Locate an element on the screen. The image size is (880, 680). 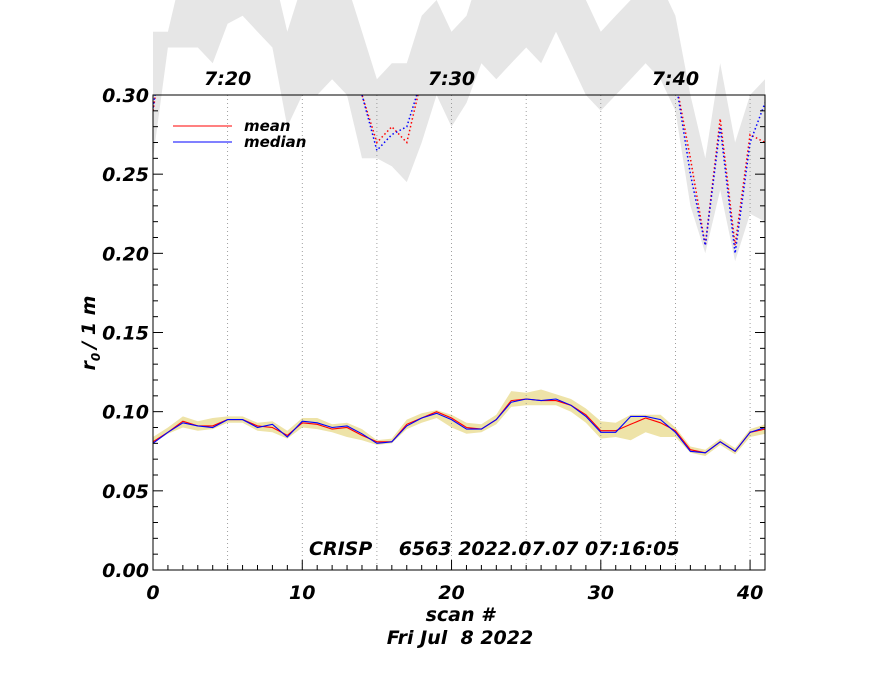
y-axis-subscript: 0 is located at coordinates (96, 357).